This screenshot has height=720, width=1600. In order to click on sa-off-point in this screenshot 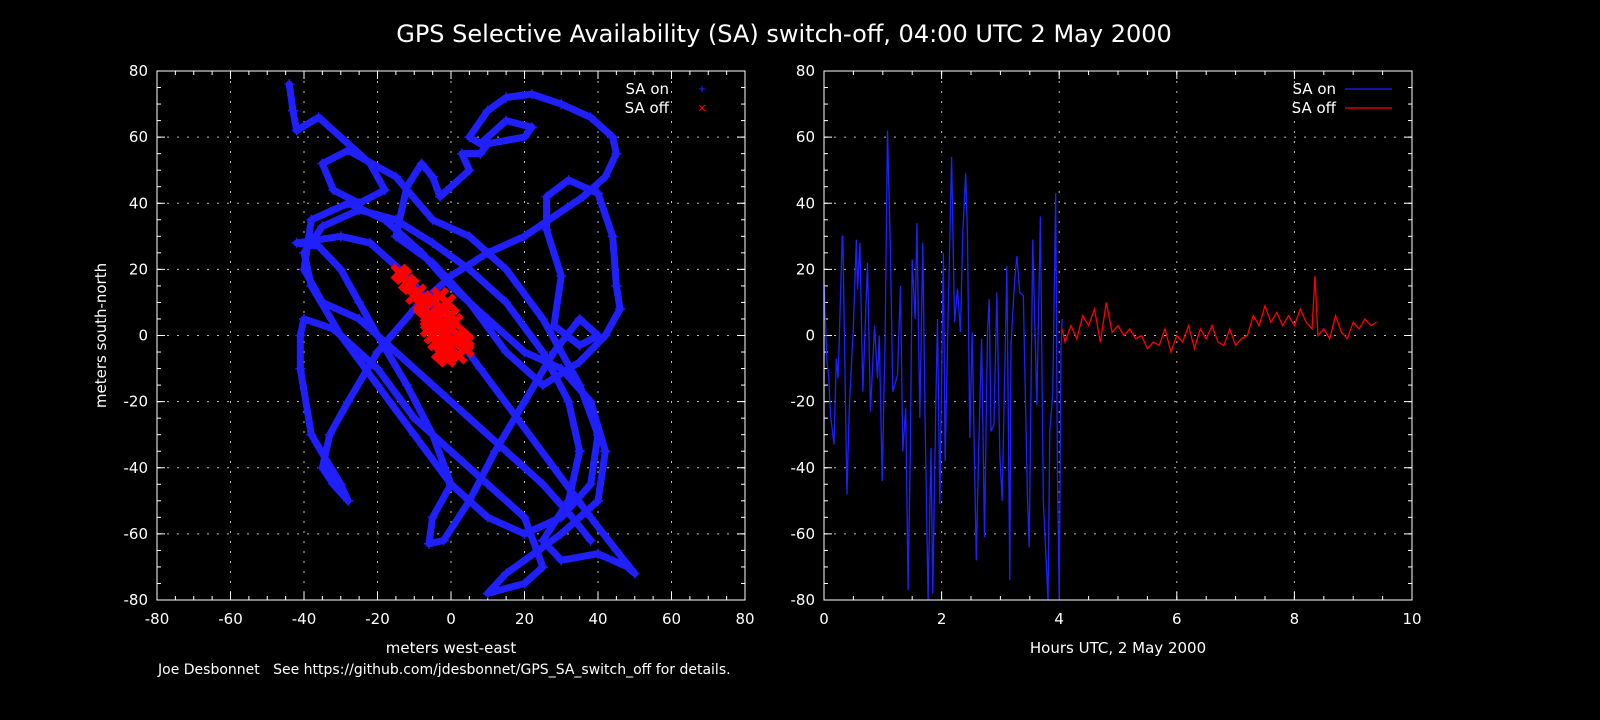, I will do `click(443, 312)`.